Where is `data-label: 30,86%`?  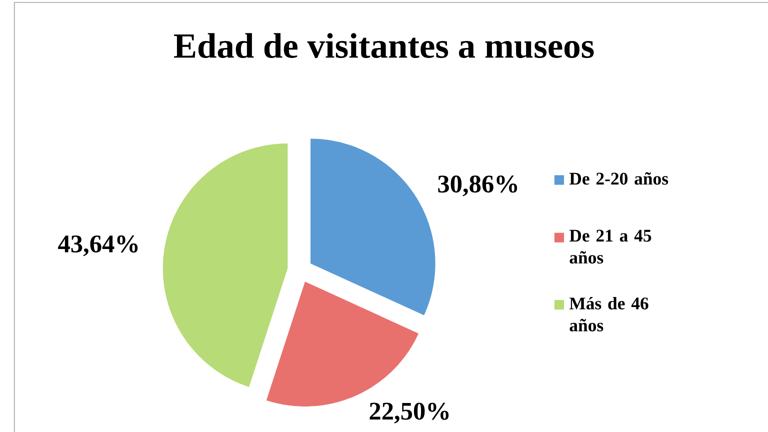 data-label: 30,86% is located at coordinates (478, 186).